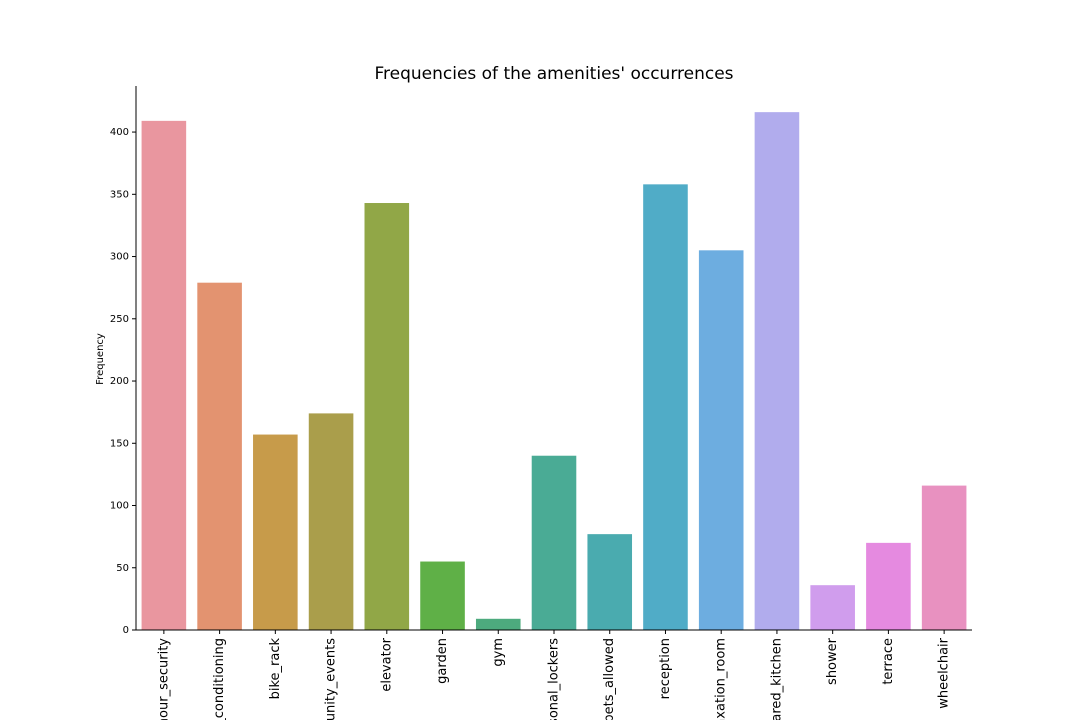  Describe the element at coordinates (442, 661) in the screenshot. I see `x-tick-label: garden` at that location.